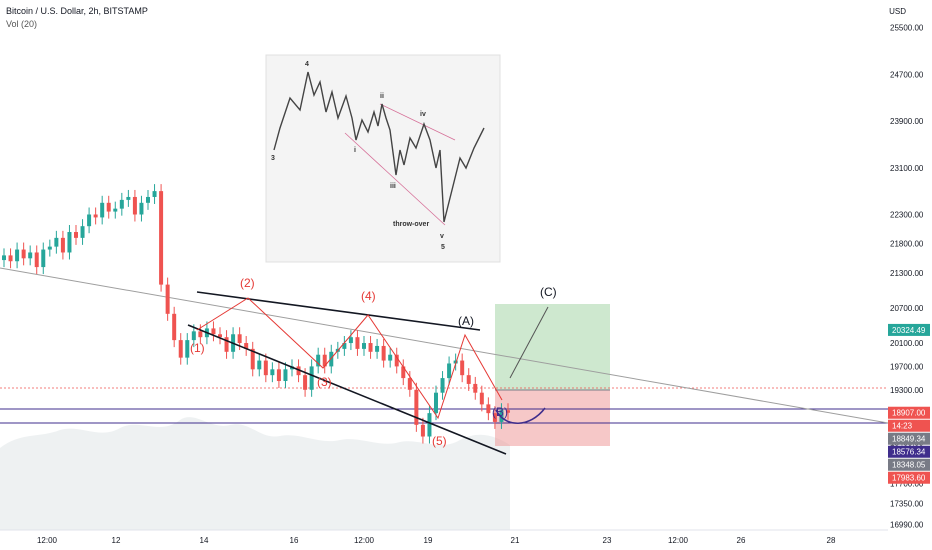 This screenshot has height=550, width=932. What do you see at coordinates (411, 224) in the screenshot?
I see `inset-label-throw-over: throw-over` at bounding box center [411, 224].